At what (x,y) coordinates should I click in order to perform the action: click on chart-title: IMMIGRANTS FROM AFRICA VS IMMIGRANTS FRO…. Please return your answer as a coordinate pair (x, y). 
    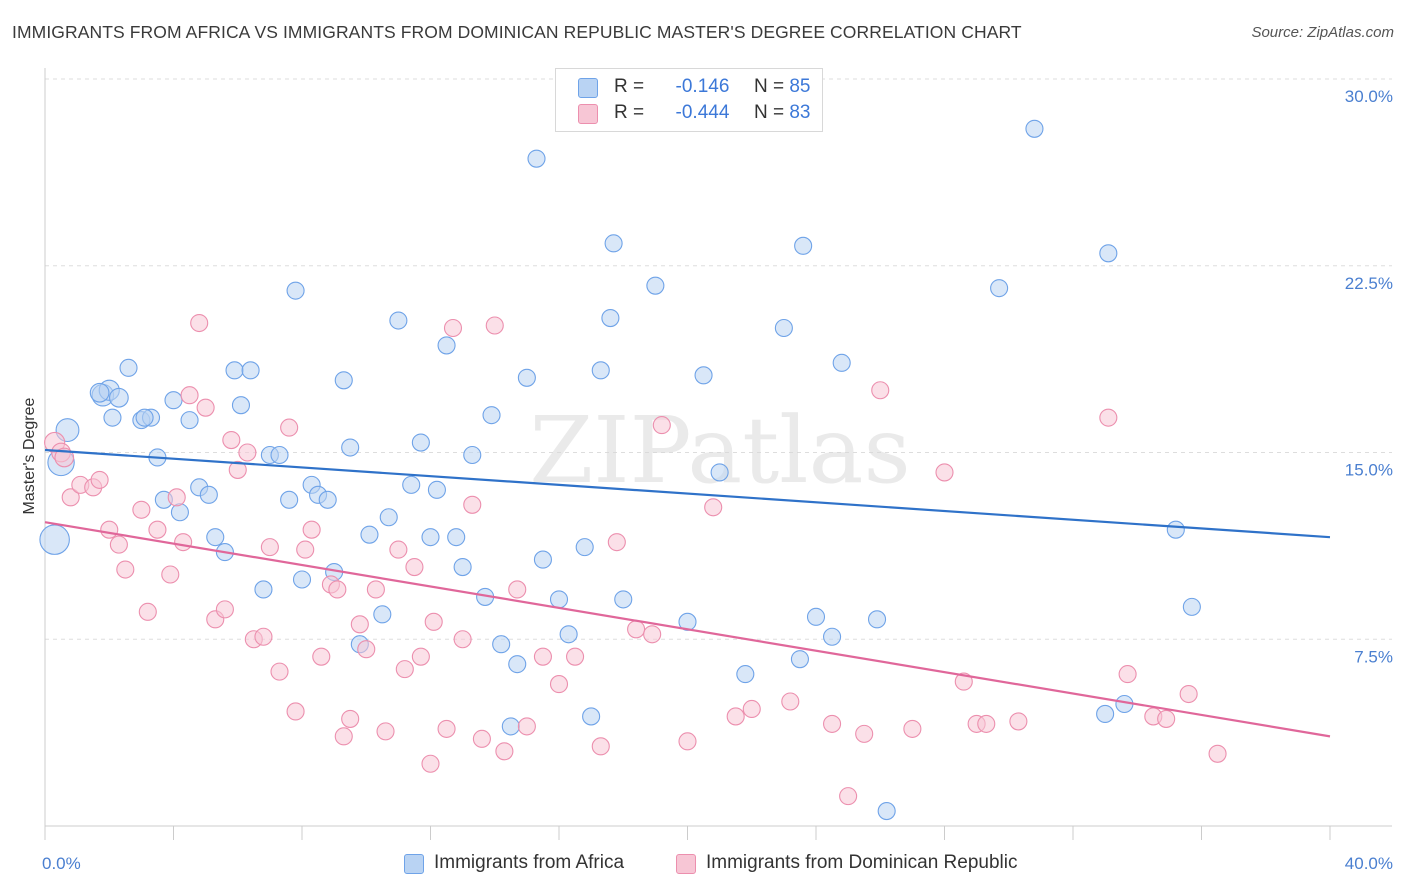
    Looking at the image, I should click on (517, 32).